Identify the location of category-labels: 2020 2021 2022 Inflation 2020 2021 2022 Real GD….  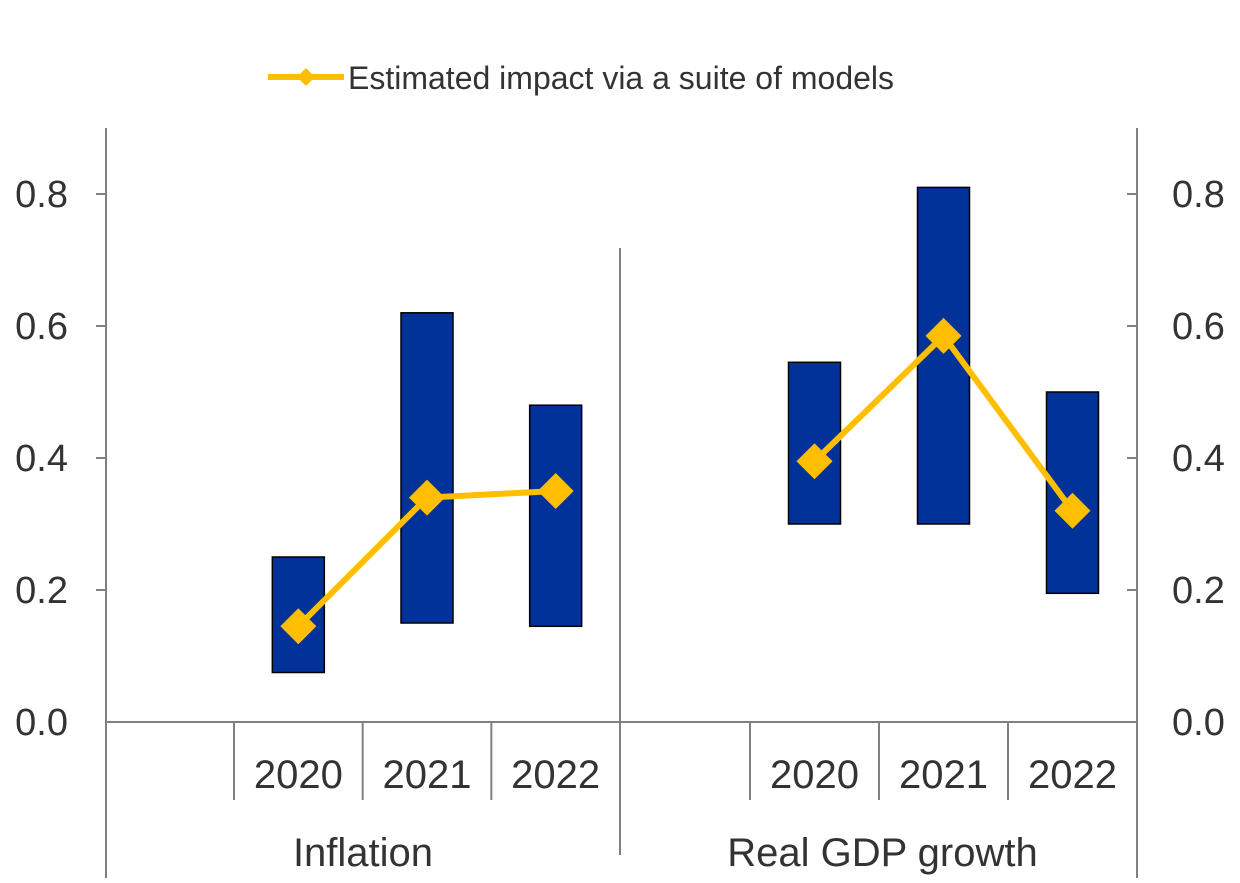
(685, 814).